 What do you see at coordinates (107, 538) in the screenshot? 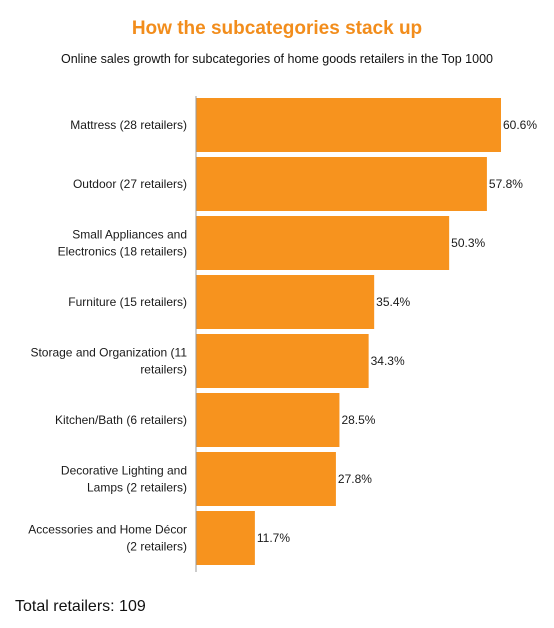
I see `category-label: Accessories and Home Décor (2 retailers)` at bounding box center [107, 538].